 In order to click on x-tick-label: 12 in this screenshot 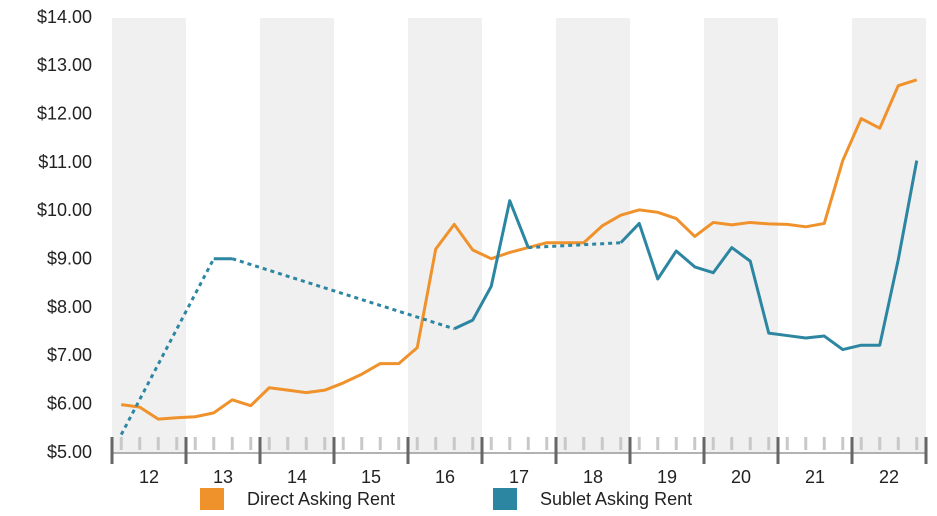, I will do `click(149, 477)`.